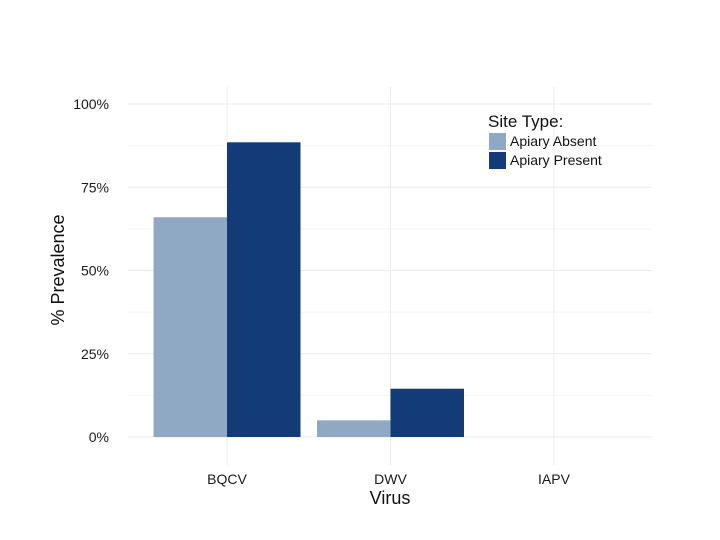 This screenshot has height=540, width=720. Describe the element at coordinates (354, 428) in the screenshot. I see `bar-apiary-absent-dwv` at that location.